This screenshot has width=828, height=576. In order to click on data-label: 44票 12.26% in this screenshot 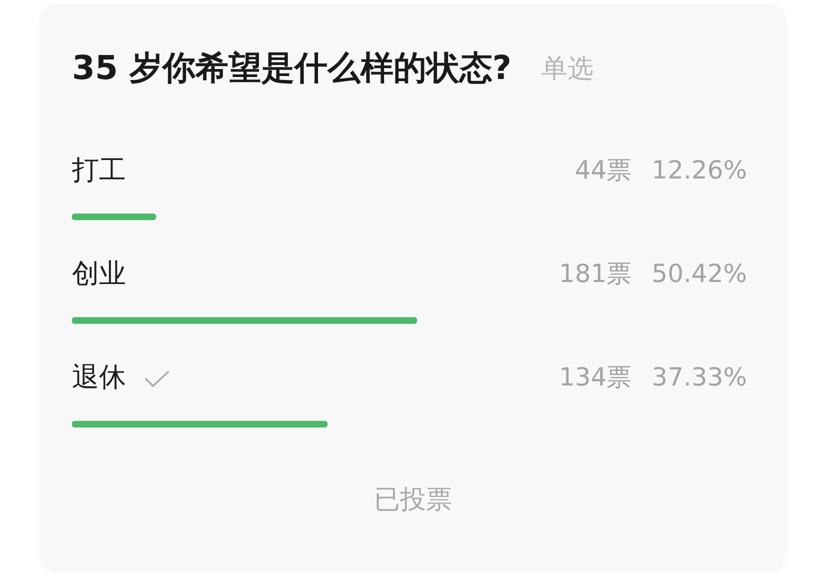, I will do `click(660, 169)`.